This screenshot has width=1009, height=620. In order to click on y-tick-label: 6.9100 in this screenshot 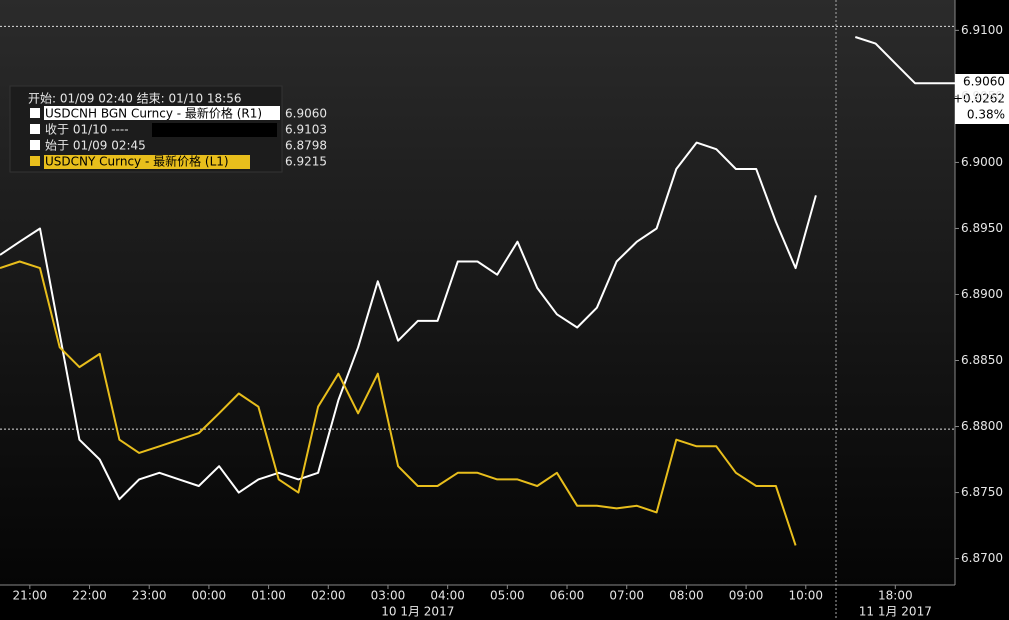, I will do `click(982, 30)`.